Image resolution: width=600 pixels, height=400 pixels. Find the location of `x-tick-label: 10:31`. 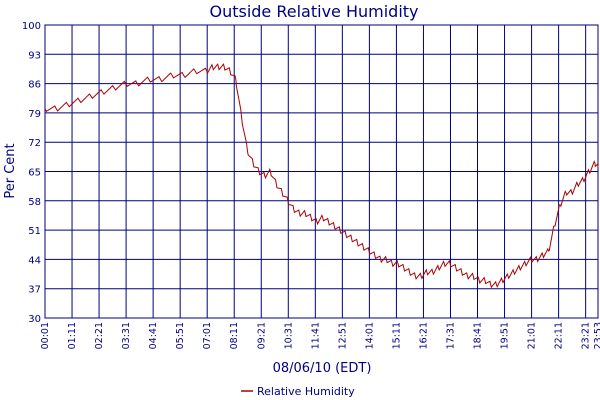

x-tick-label: 10:31 is located at coordinates (288, 335).